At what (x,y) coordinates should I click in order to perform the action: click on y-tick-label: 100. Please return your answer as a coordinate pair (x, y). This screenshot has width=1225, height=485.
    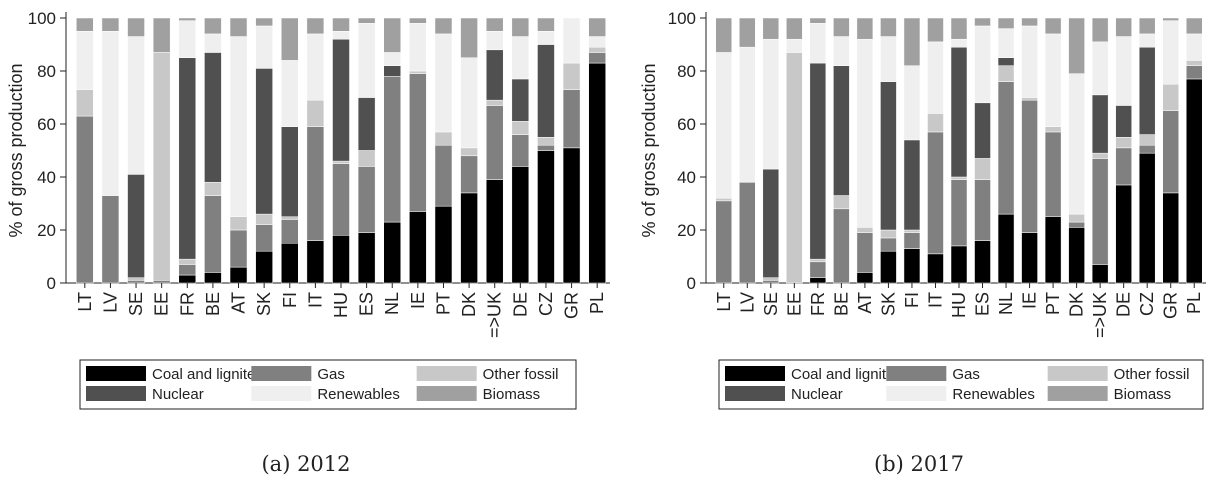
    Looking at the image, I should click on (42, 18).